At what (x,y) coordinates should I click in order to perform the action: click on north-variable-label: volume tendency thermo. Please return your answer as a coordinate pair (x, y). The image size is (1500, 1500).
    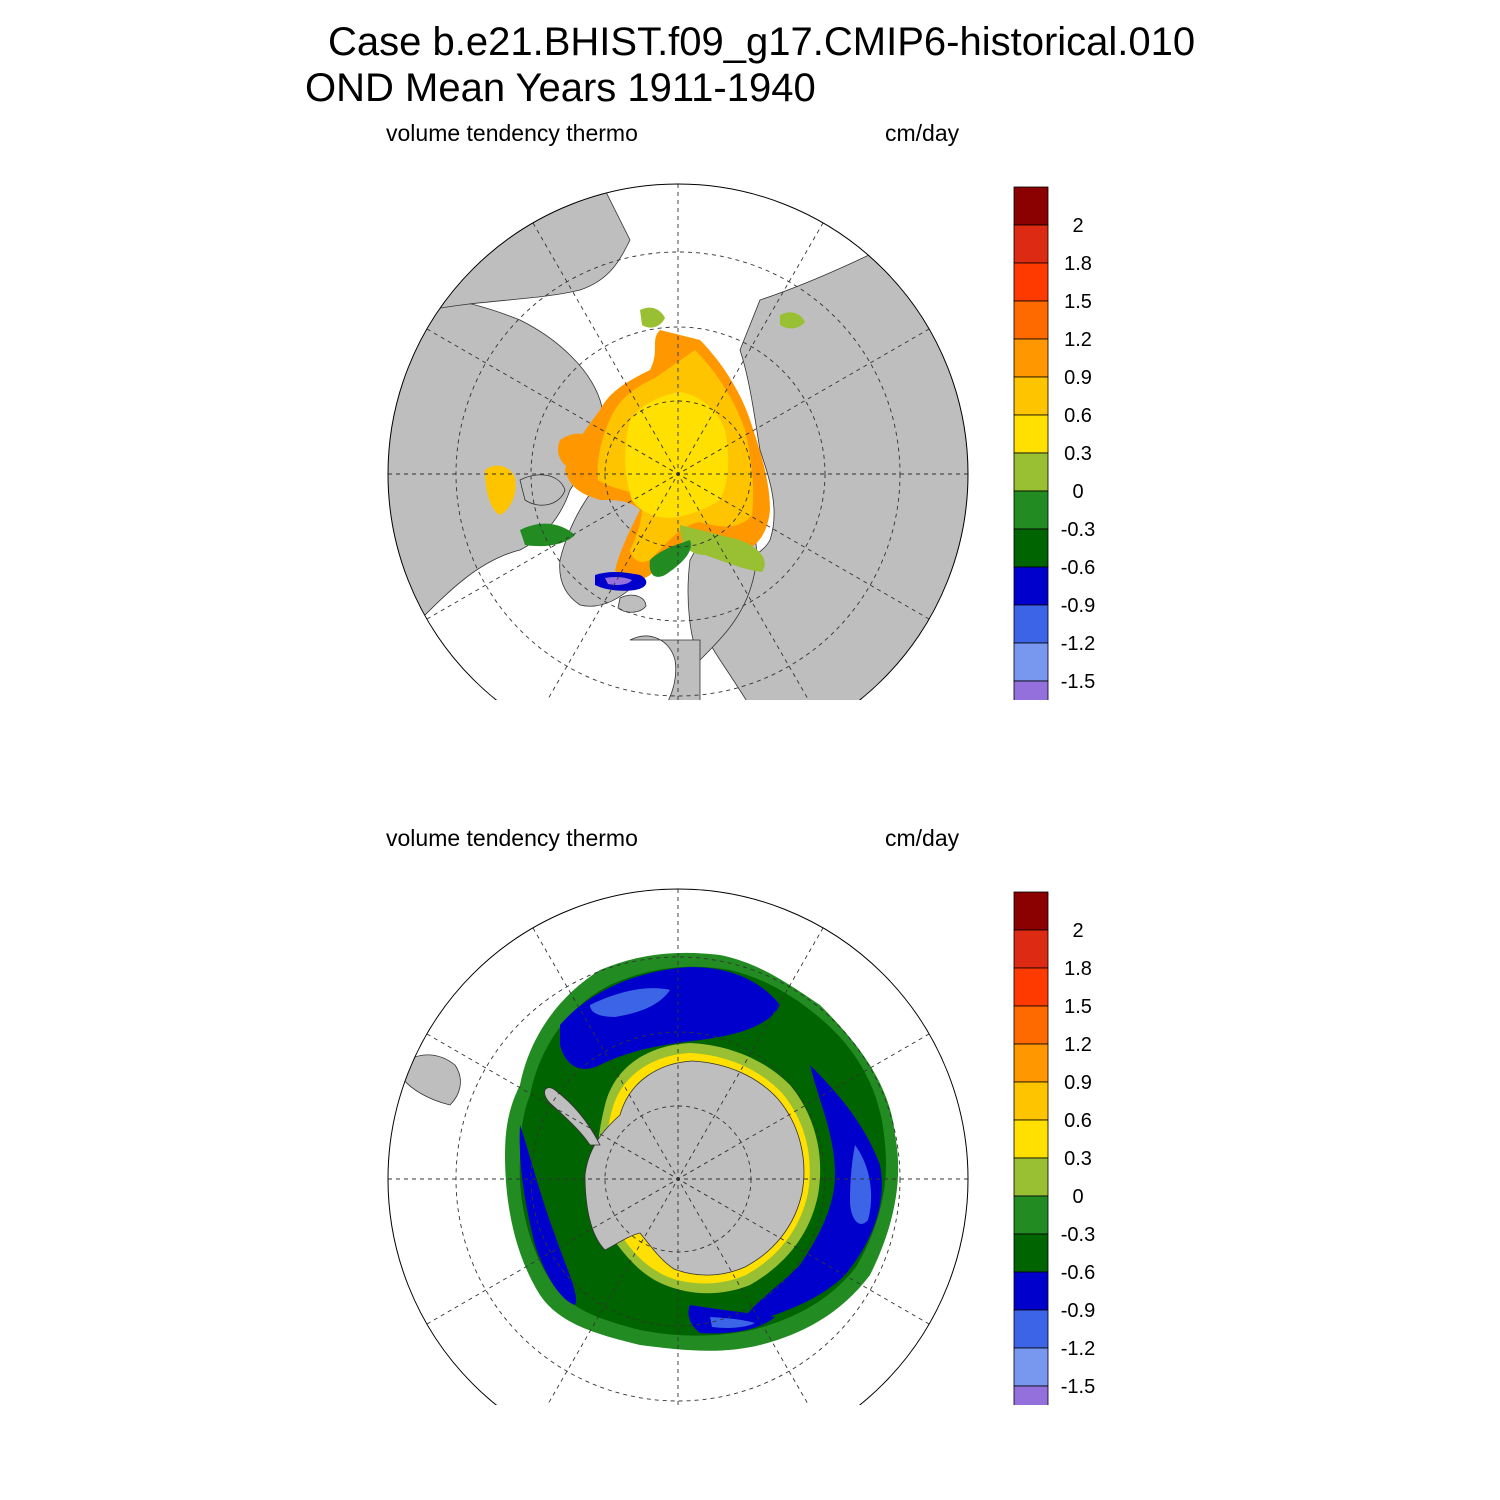
    Looking at the image, I should click on (512, 133).